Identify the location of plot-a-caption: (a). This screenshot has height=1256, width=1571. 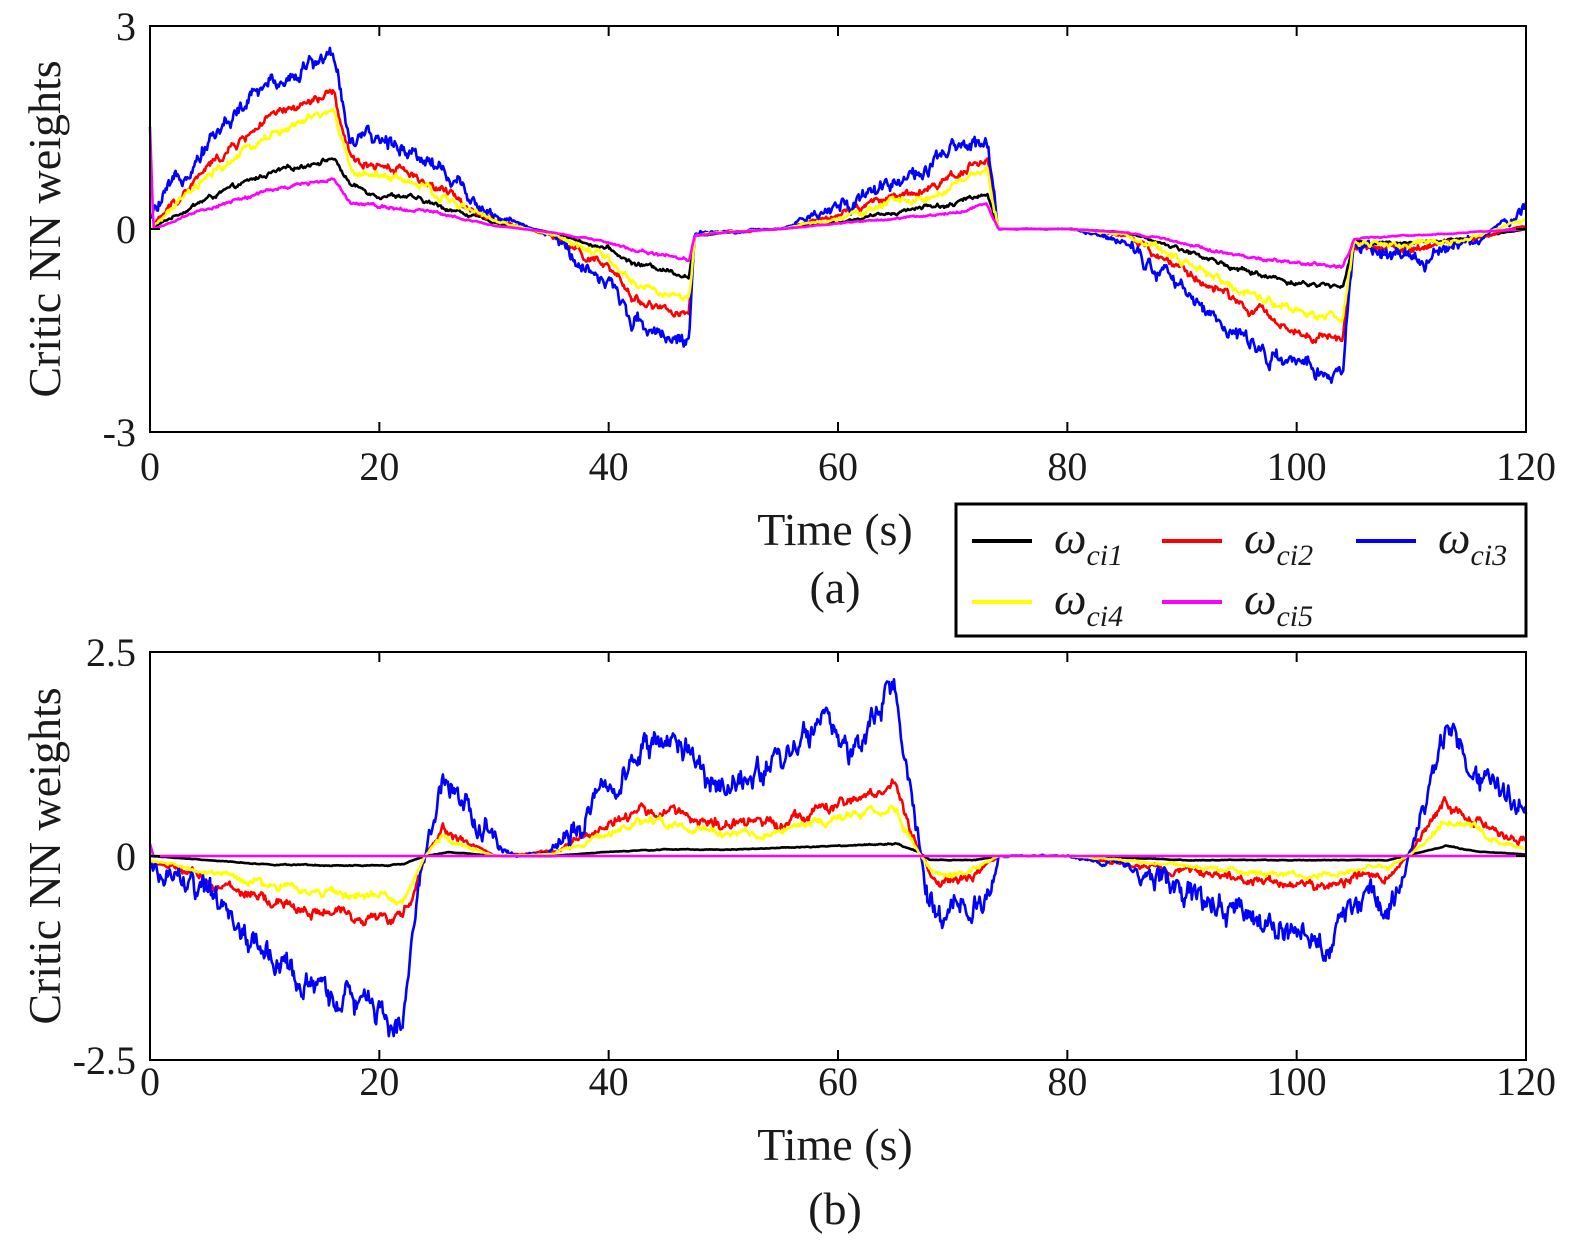
(834, 587).